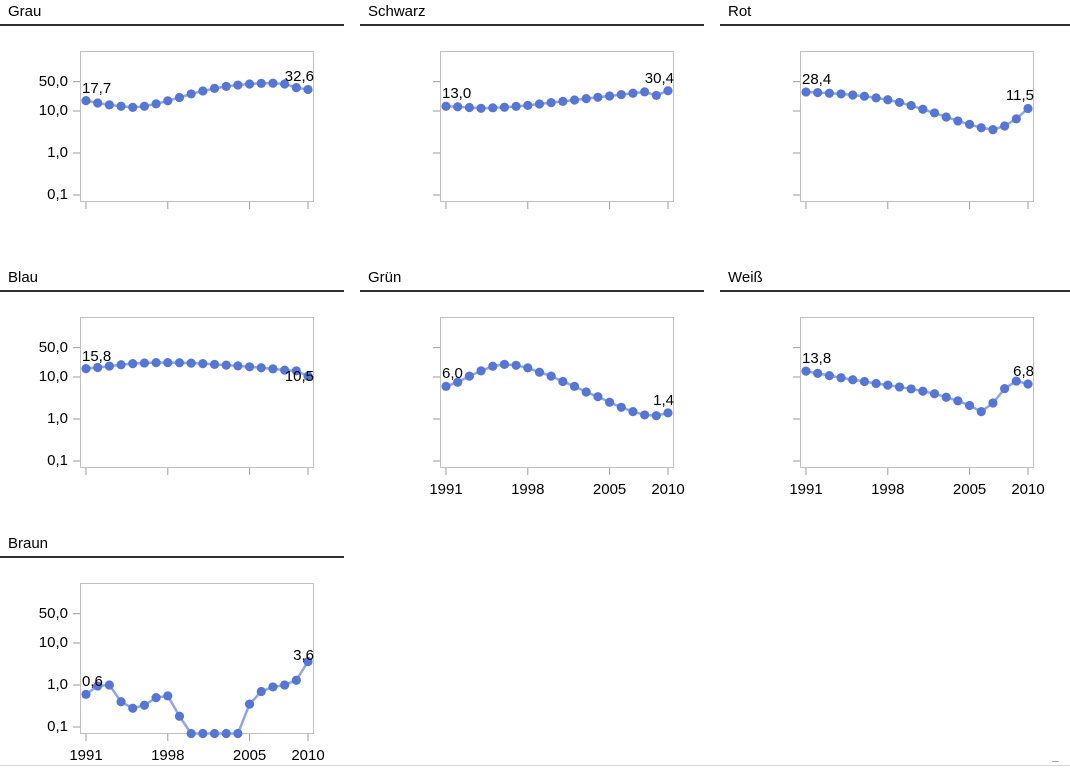  What do you see at coordinates (663, 400) in the screenshot?
I see `last-point-label: 1,4` at bounding box center [663, 400].